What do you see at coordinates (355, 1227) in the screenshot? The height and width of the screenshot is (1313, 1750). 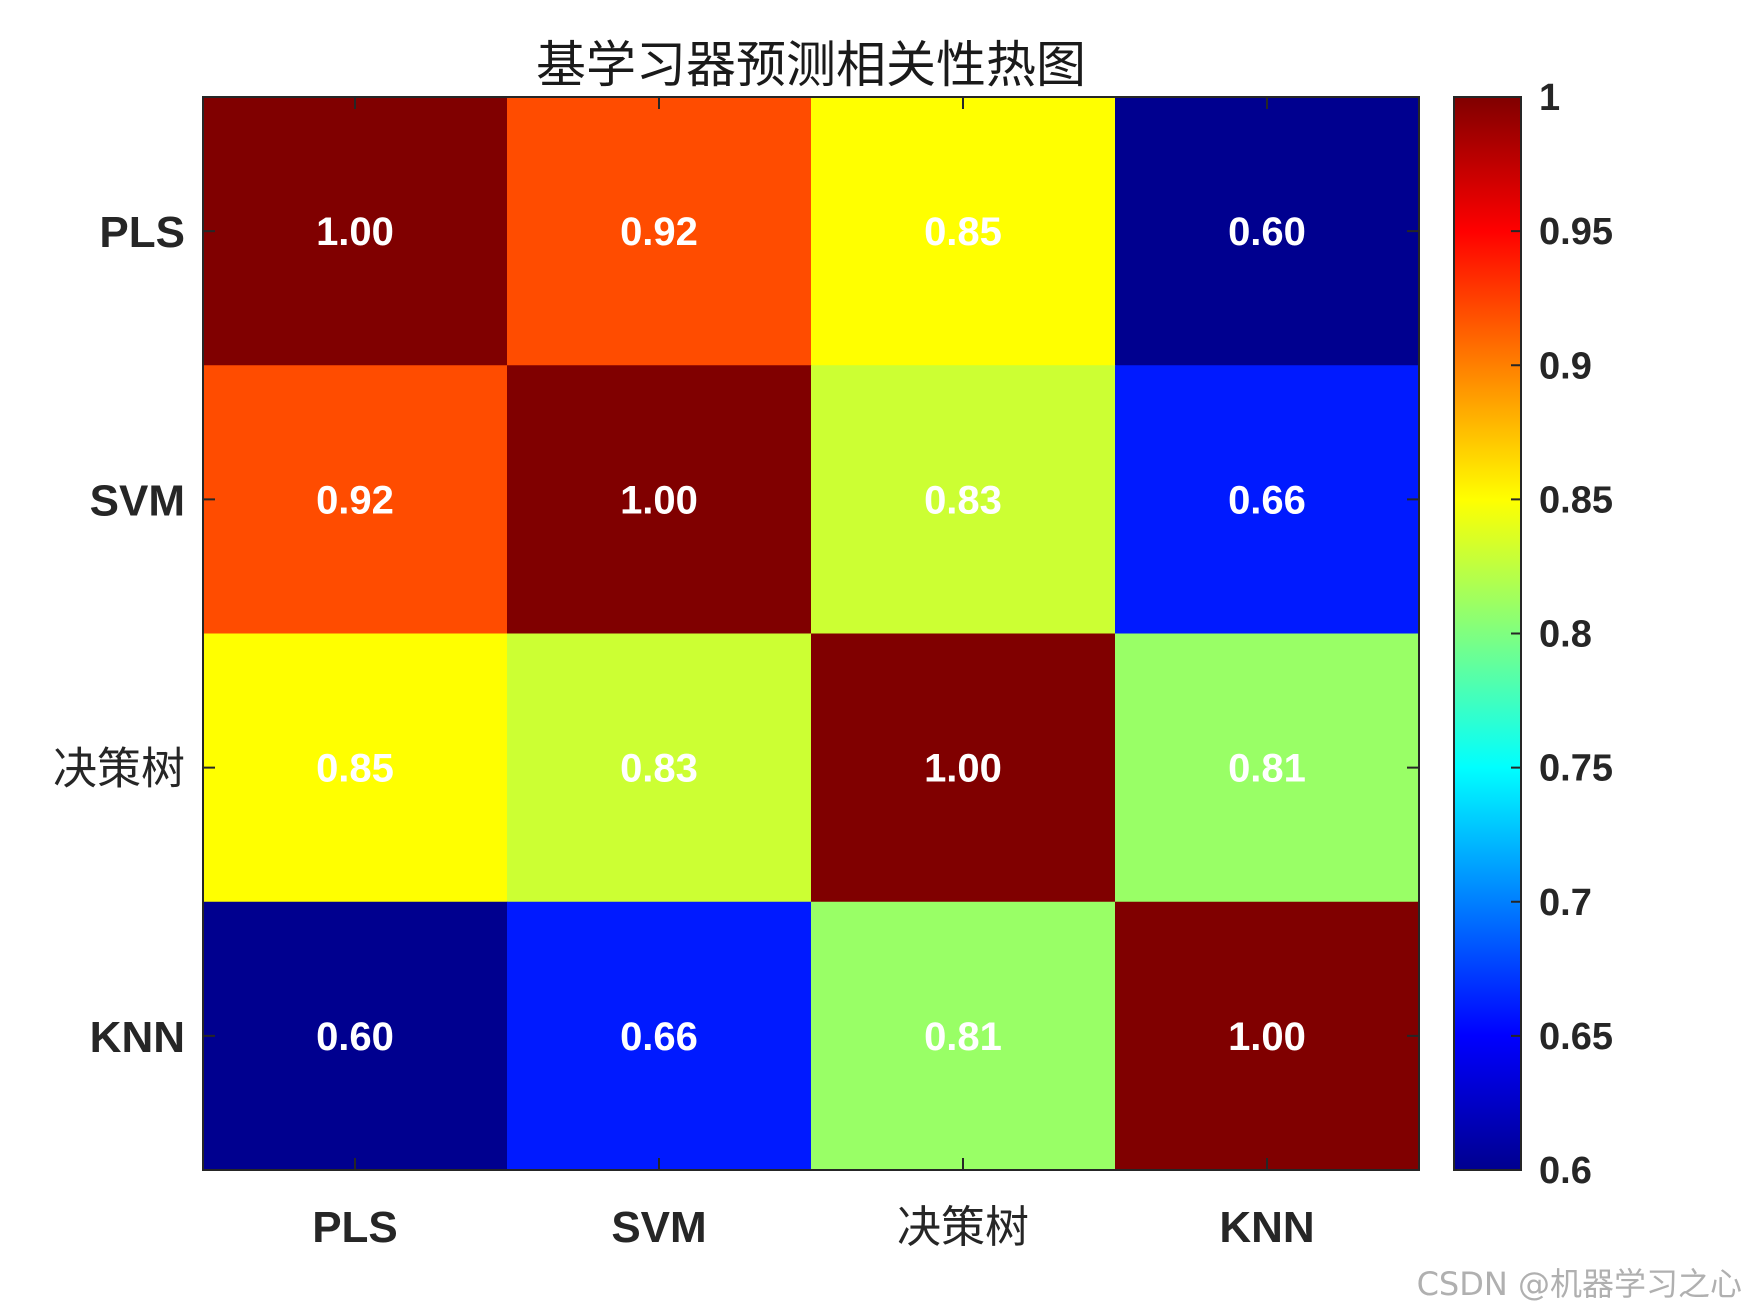 I see `x-tick-label: PLS` at bounding box center [355, 1227].